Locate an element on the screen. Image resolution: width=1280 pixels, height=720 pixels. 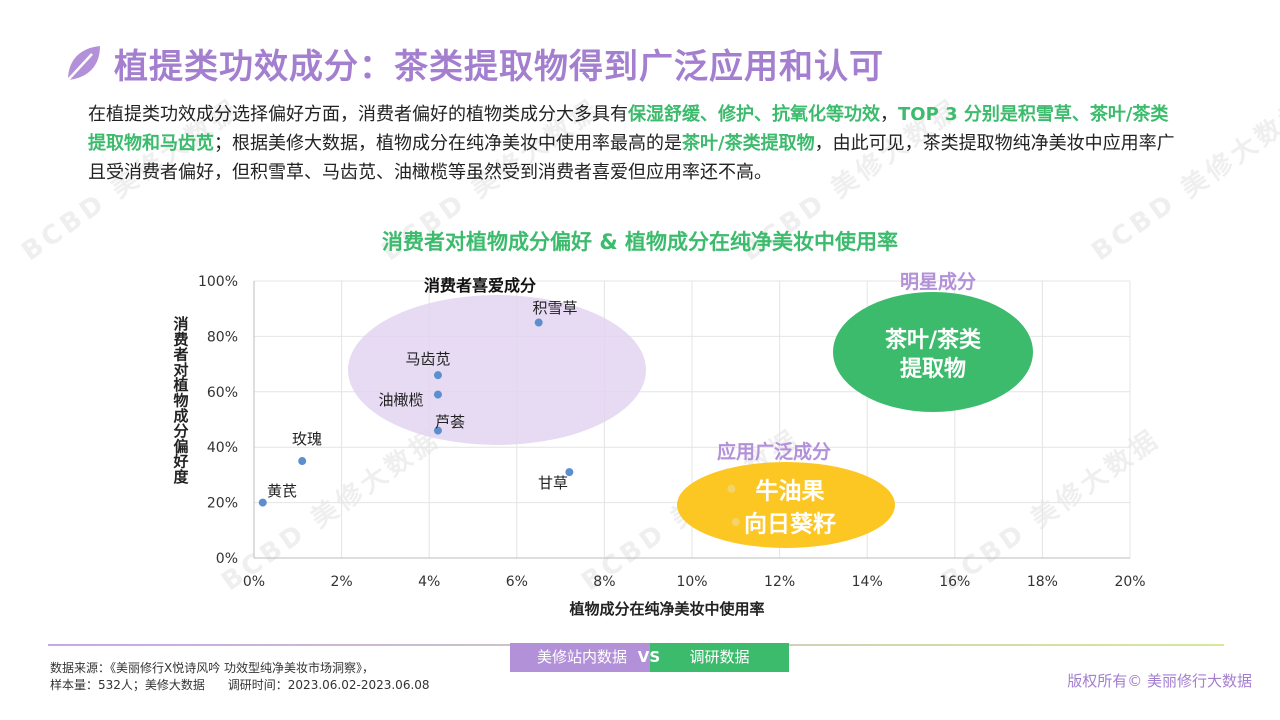
page-title: 植提类功效成分：茶类提取物得到广泛应用和认可 is located at coordinates (499, 66).